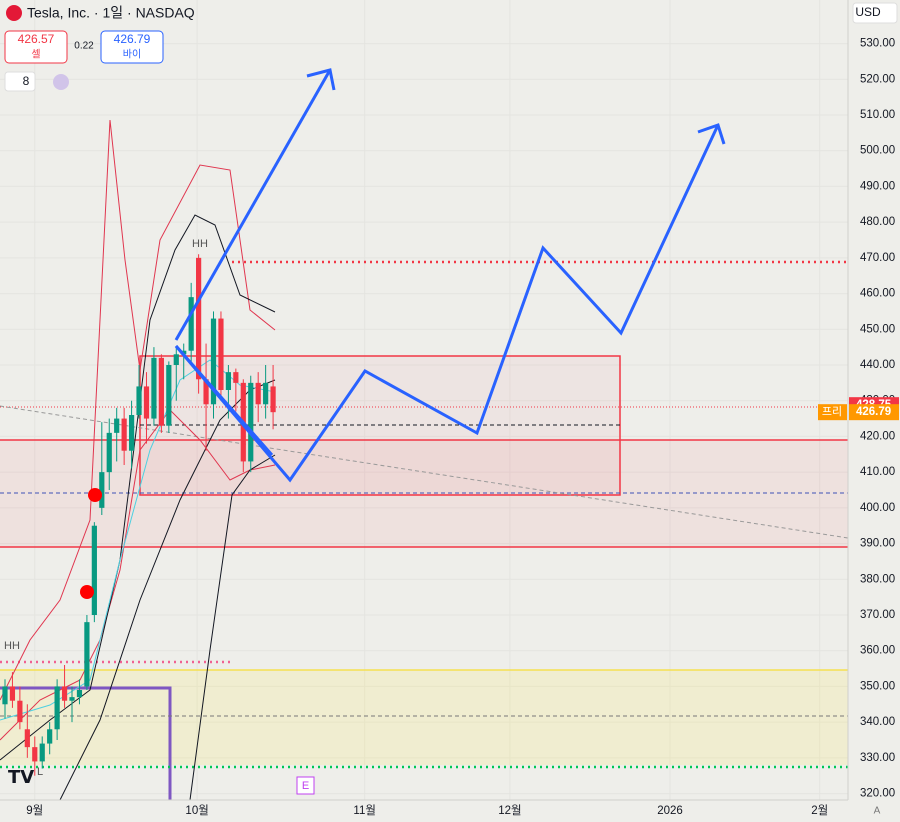 The image size is (900, 822). I want to click on x-tick-label: 11월, so click(364, 810).